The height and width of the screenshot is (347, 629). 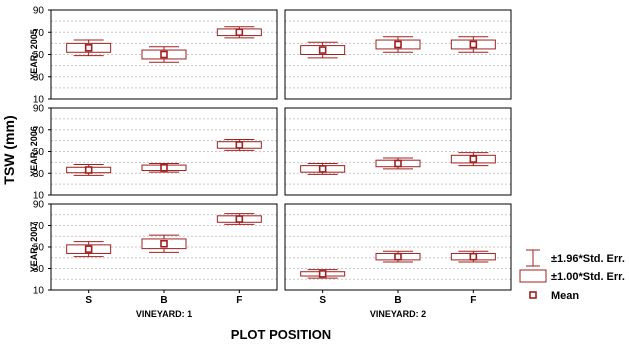 I want to click on column-label: VINEYARD: 2, so click(x=398, y=314).